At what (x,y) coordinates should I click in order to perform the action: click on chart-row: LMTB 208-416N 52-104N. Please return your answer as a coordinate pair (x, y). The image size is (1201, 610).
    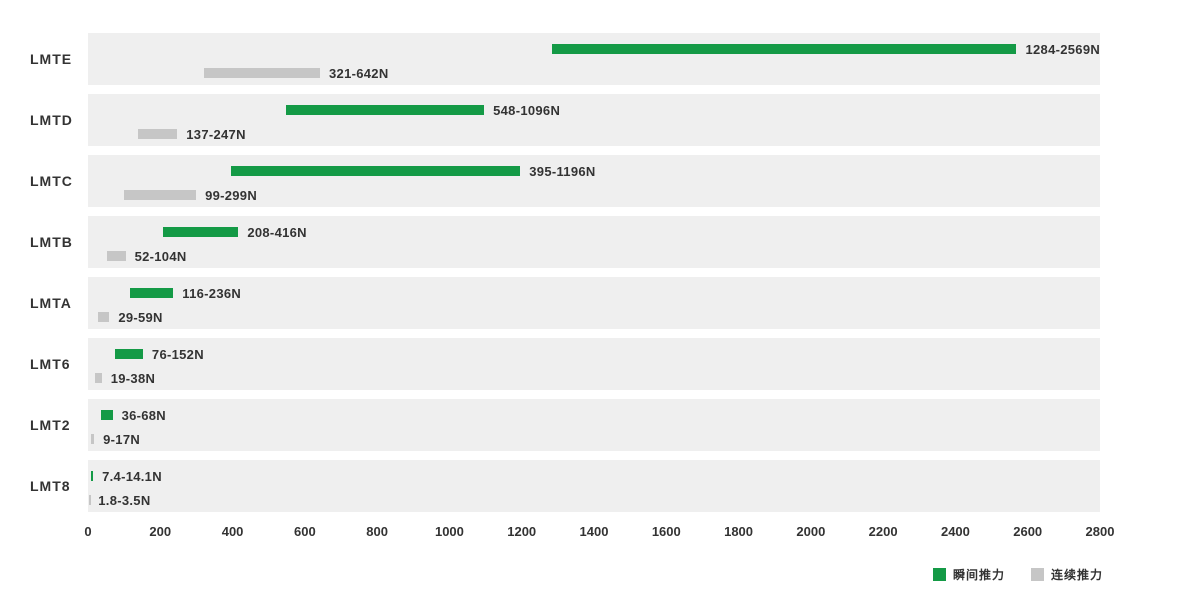
    Looking at the image, I should click on (550, 242).